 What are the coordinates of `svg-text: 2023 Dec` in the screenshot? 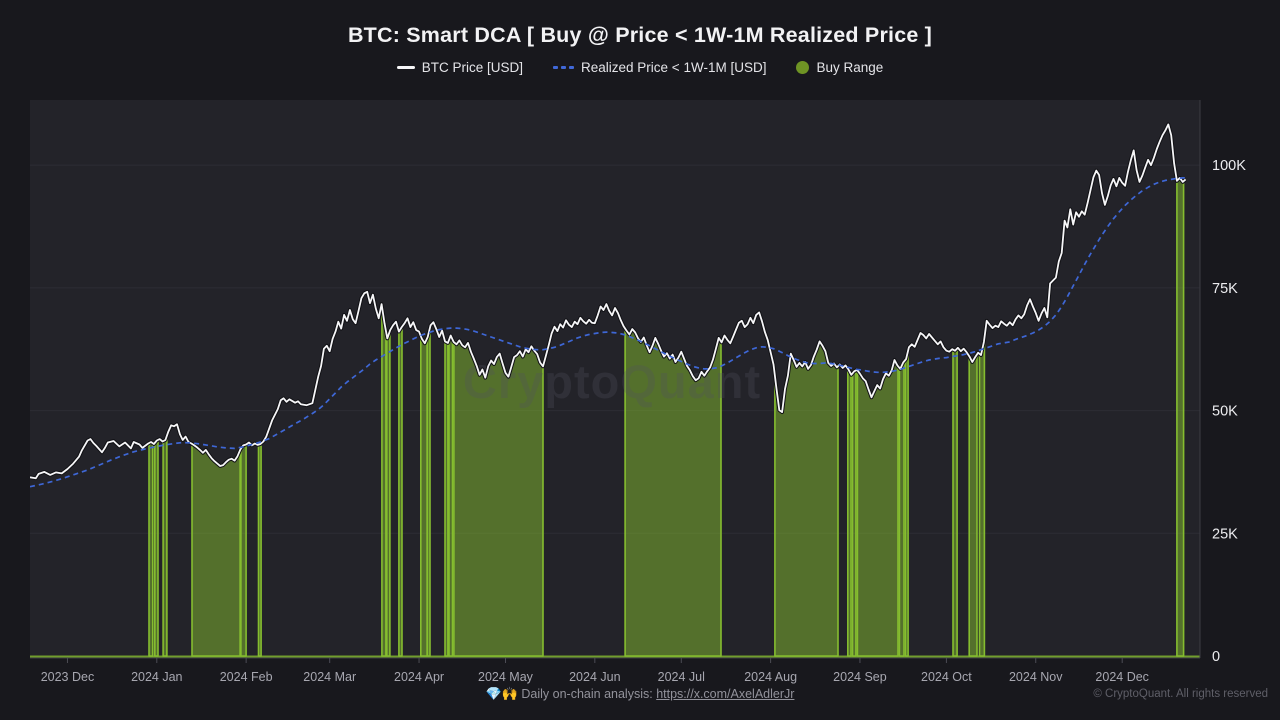 It's located at (68, 677).